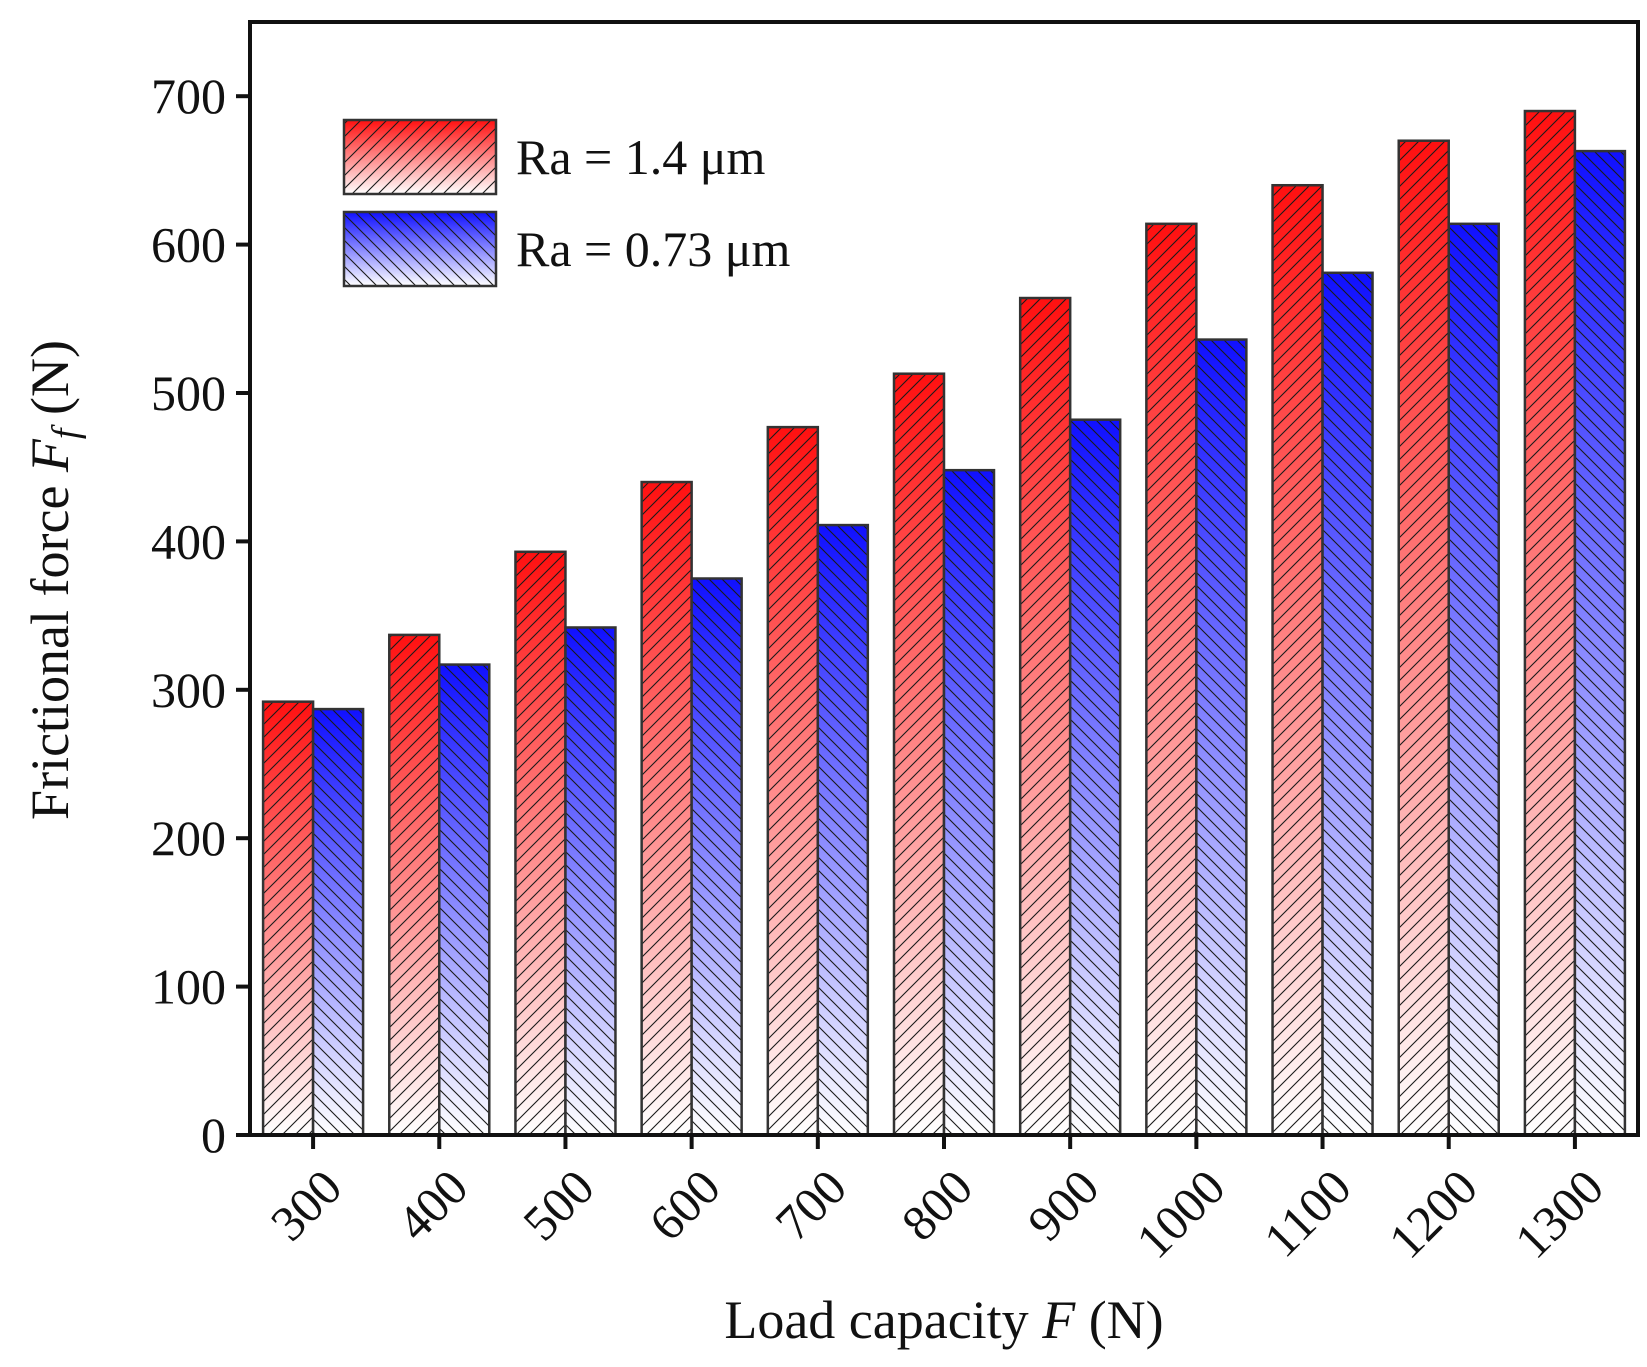  Describe the element at coordinates (213, 1135) in the screenshot. I see `y-tick-label: 0` at that location.